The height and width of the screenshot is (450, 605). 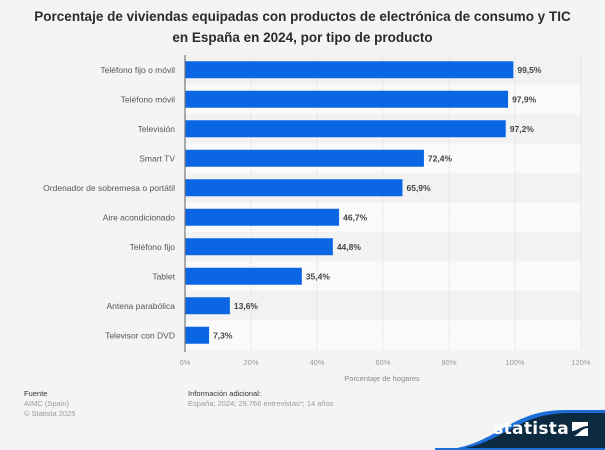 What do you see at coordinates (318, 276) in the screenshot?
I see `value-label: 35,4%` at bounding box center [318, 276].